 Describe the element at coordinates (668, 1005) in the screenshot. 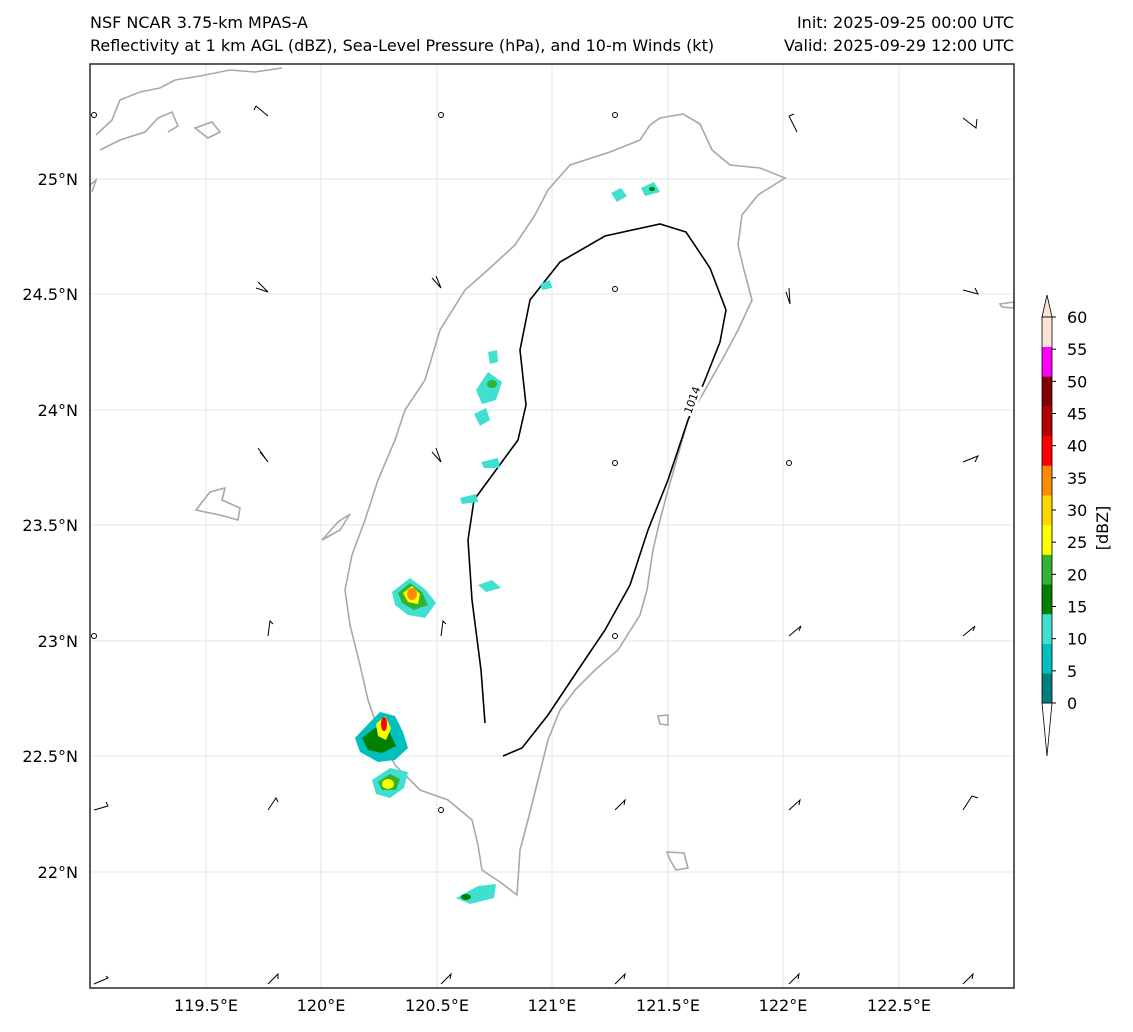

I see `x-tick-label: 121.5°E` at that location.